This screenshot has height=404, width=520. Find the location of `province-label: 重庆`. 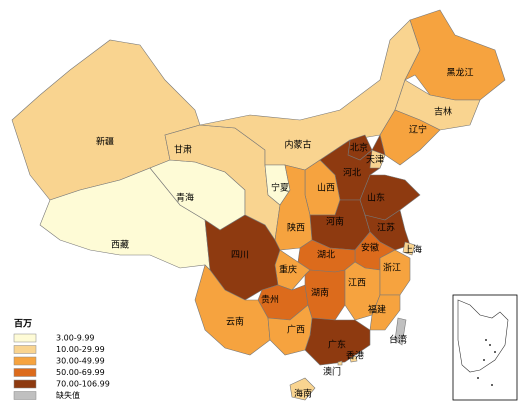

province-label: 重庆 is located at coordinates (288, 270).